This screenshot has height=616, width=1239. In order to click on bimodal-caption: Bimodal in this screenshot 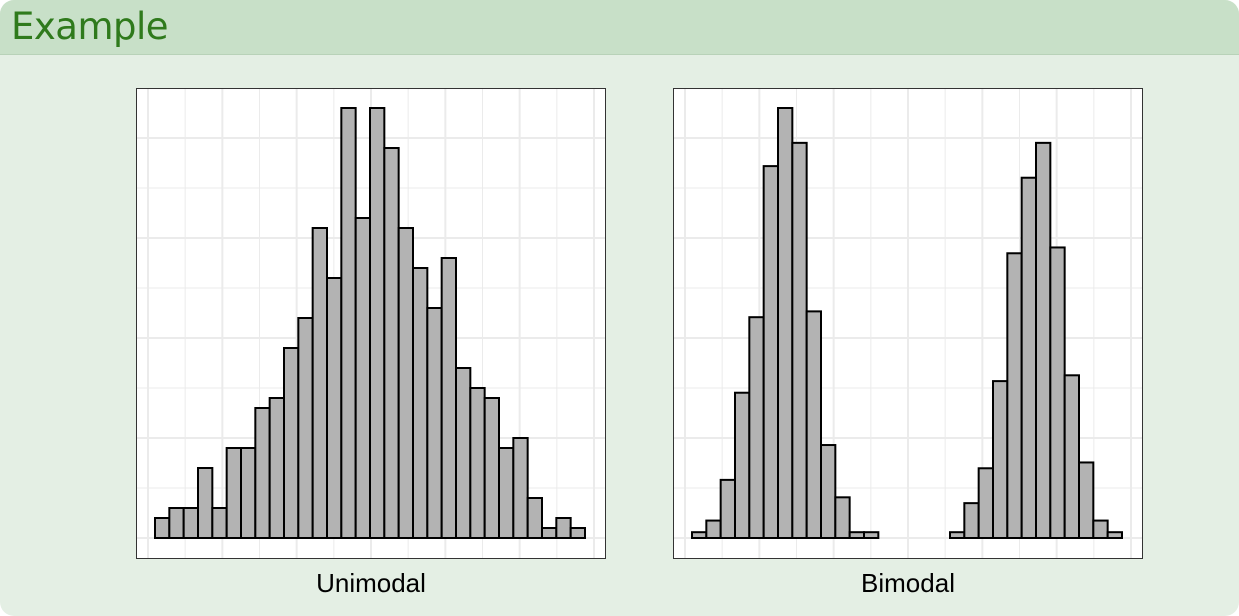, I will do `click(908, 583)`.